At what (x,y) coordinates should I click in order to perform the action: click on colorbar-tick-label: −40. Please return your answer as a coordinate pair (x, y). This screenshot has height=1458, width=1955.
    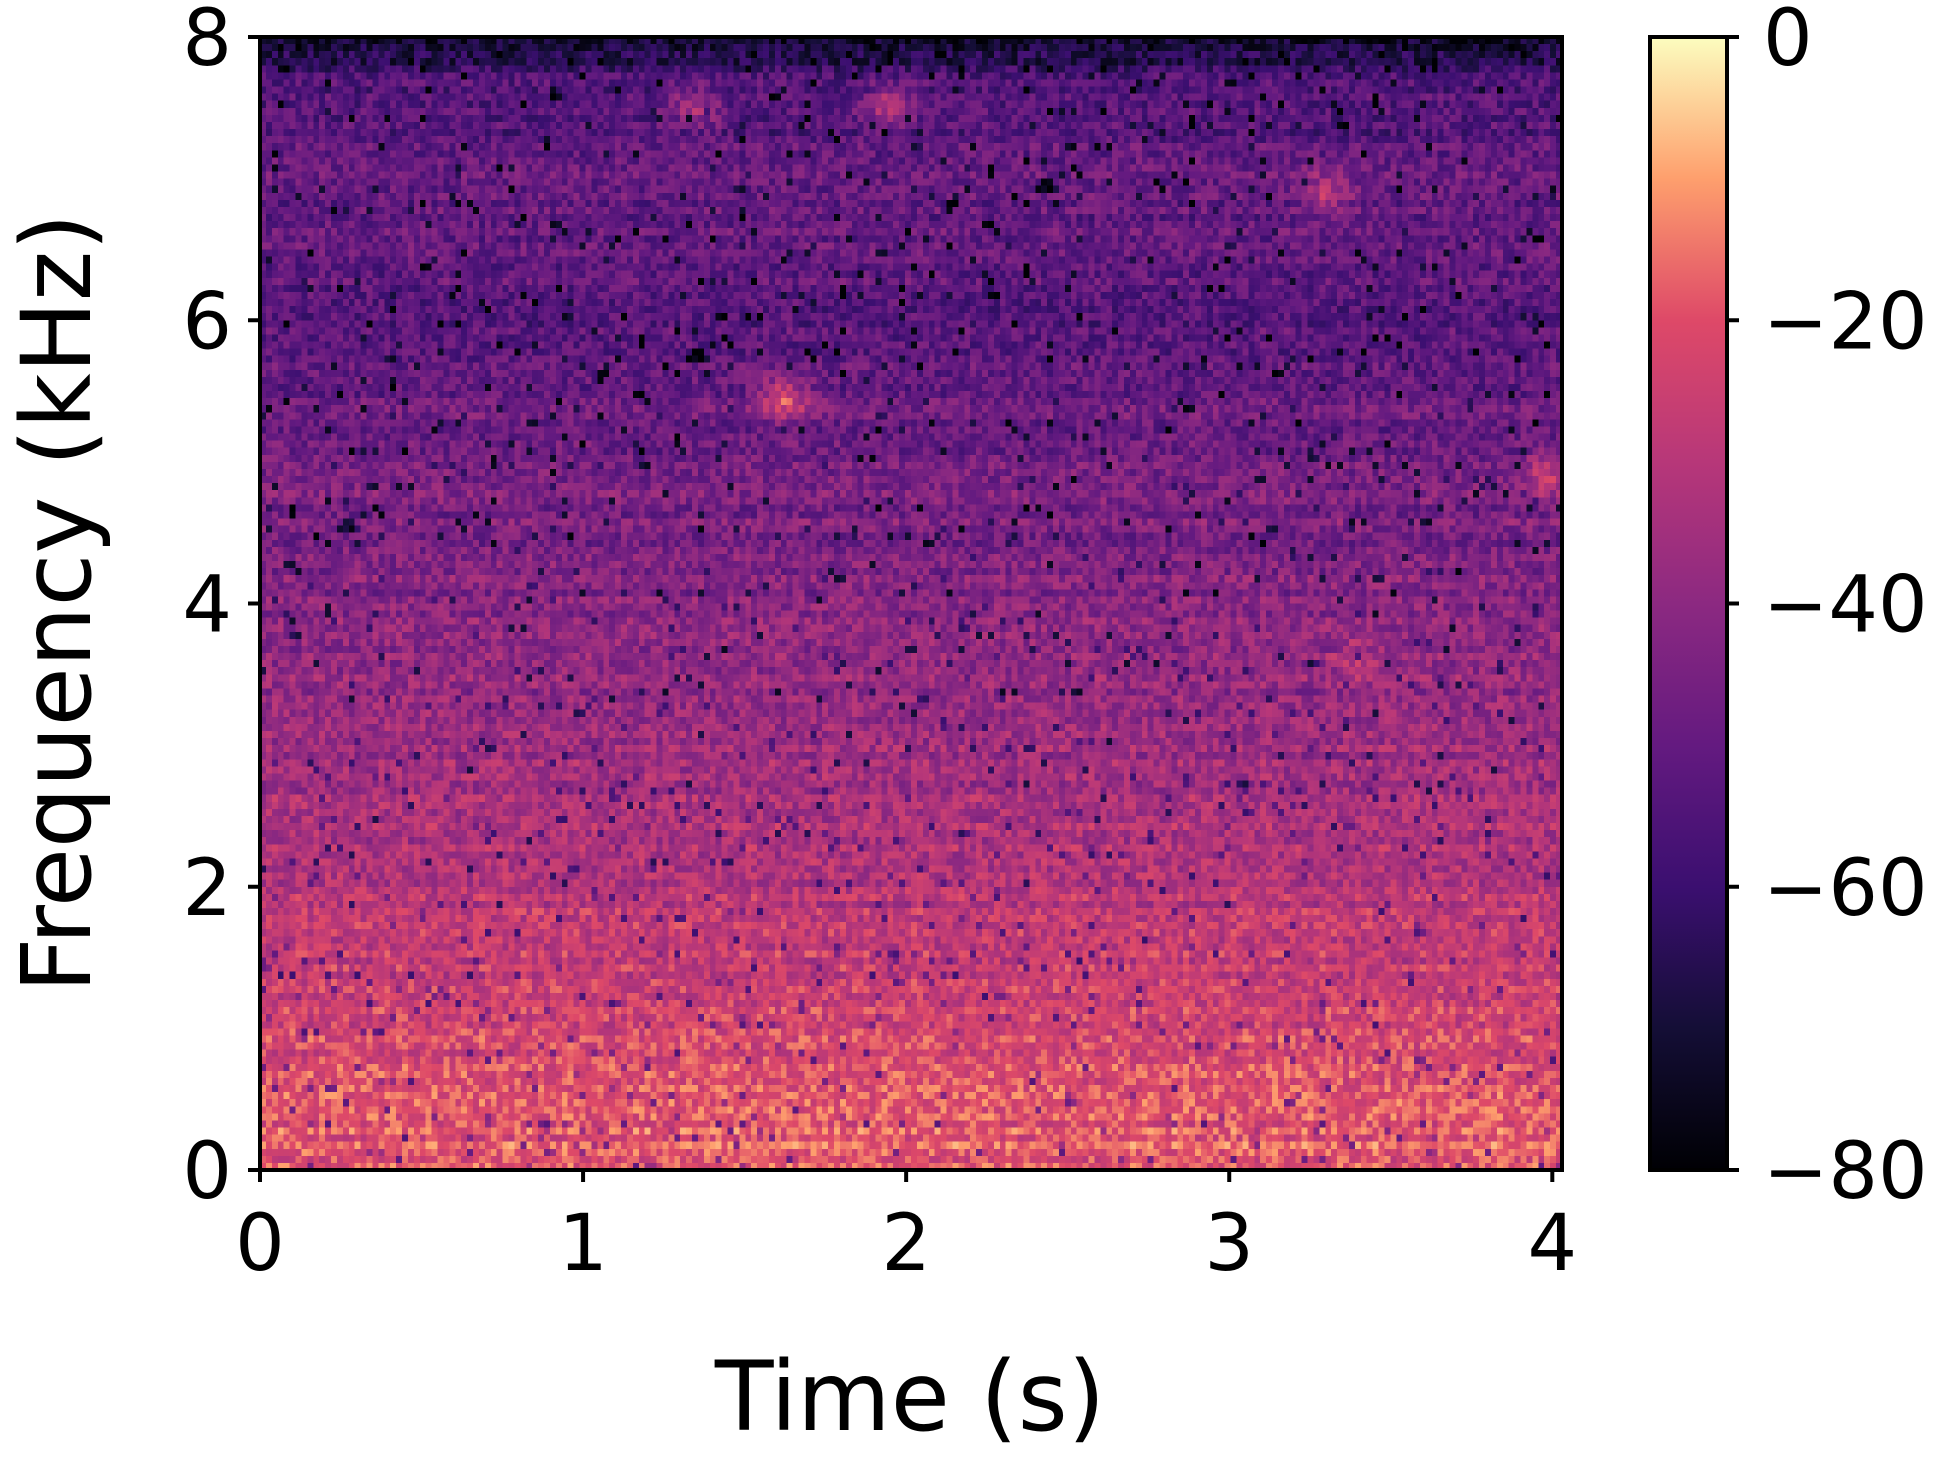
    Looking at the image, I should click on (1845, 606).